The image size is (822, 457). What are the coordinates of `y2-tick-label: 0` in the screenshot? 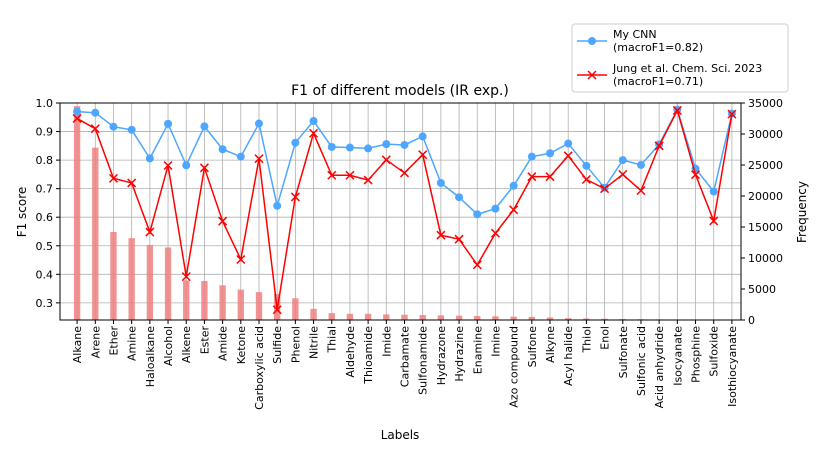 It's located at (751, 320).